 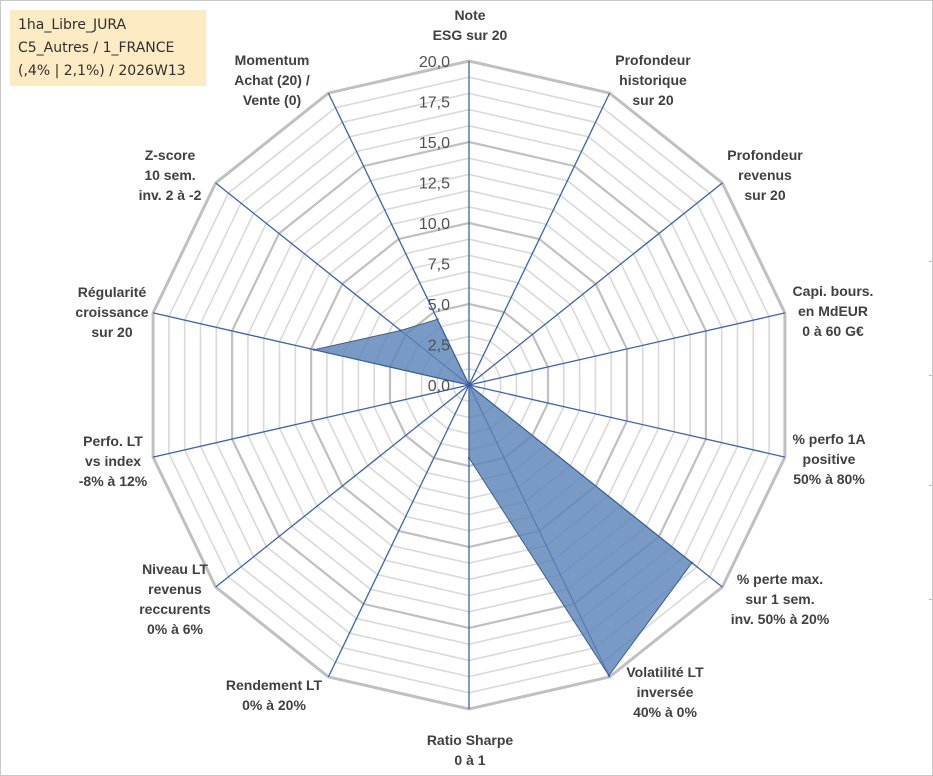 What do you see at coordinates (470, 25) in the screenshot?
I see `axis-label: Note ESG sur 20` at bounding box center [470, 25].